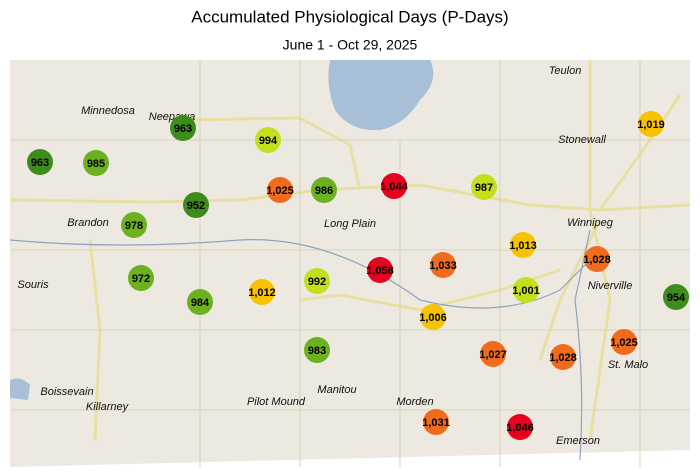 The image size is (700, 472). I want to click on station-value: 983, so click(317, 351).